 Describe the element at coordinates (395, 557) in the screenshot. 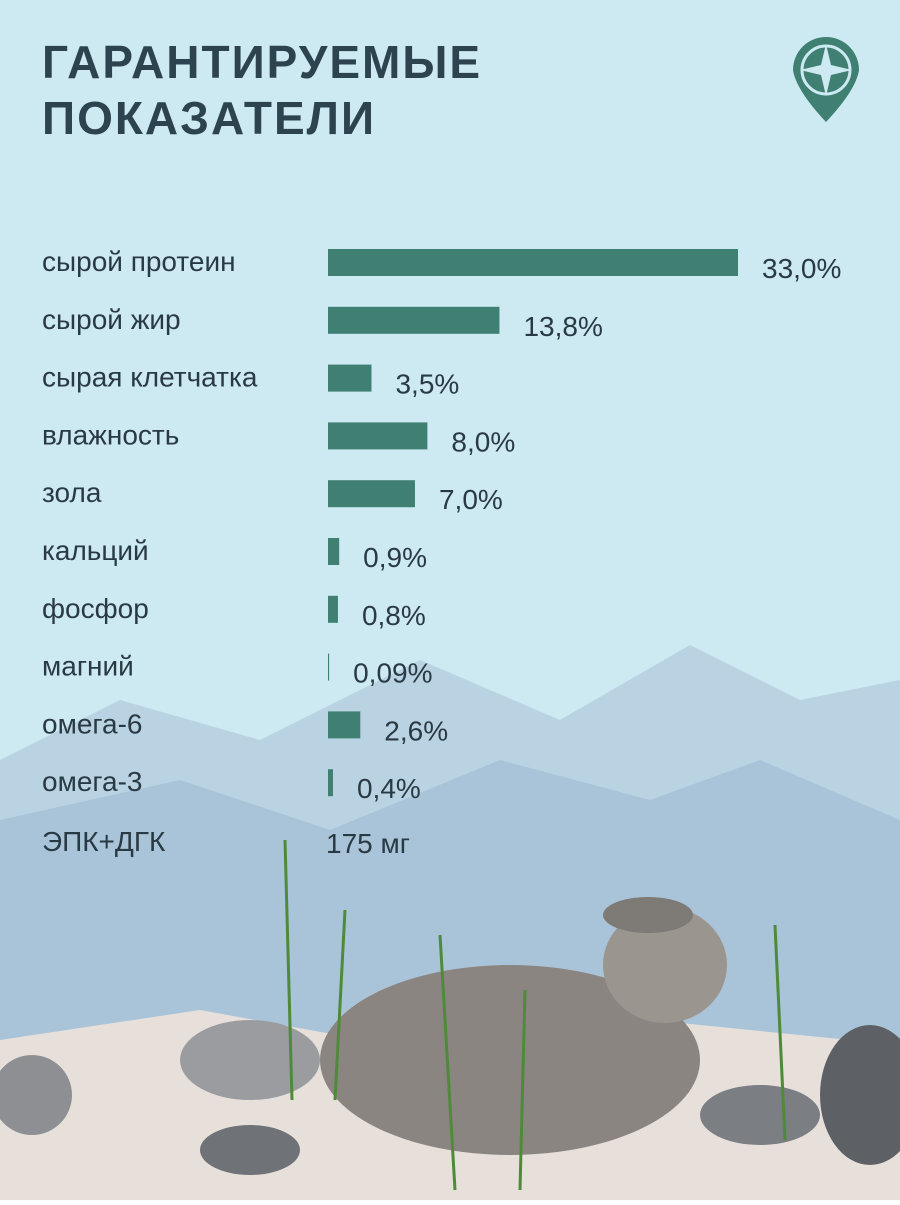

I see `value-label: 0,9%` at that location.